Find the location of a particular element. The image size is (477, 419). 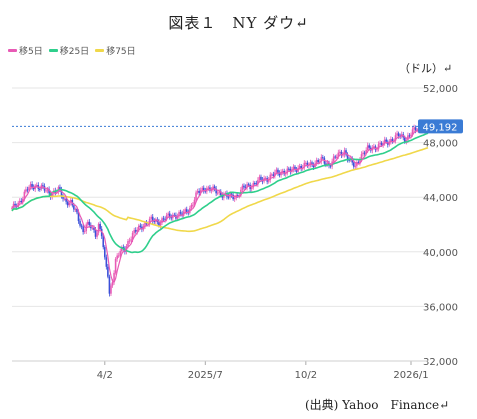

source-note: (出典) Yahoo Finance↵ is located at coordinates (377, 405).